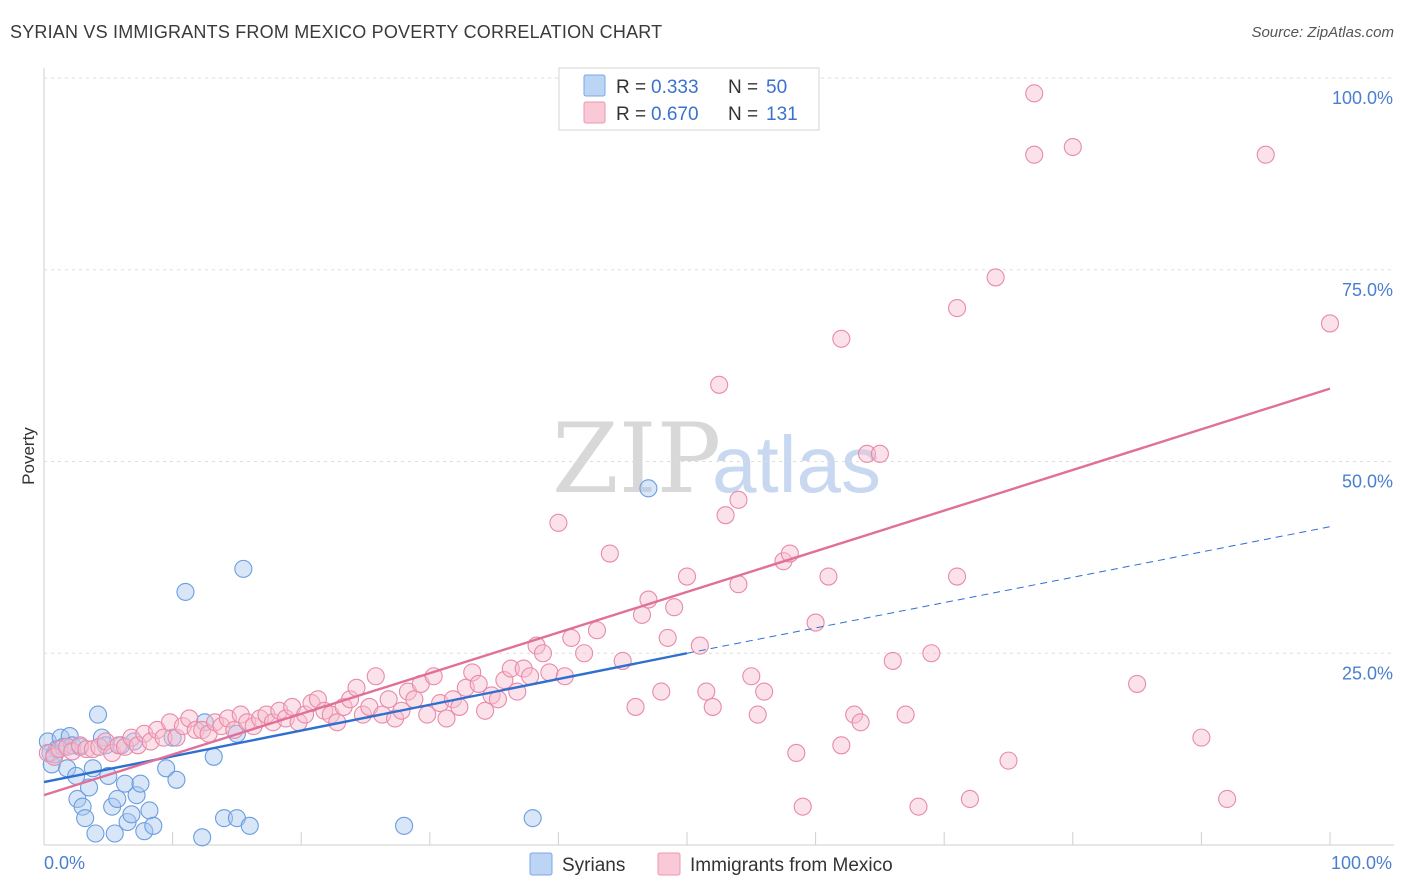 Image resolution: width=1406 pixels, height=892 pixels. I want to click on legend-swatch-syrians, so click(594, 85).